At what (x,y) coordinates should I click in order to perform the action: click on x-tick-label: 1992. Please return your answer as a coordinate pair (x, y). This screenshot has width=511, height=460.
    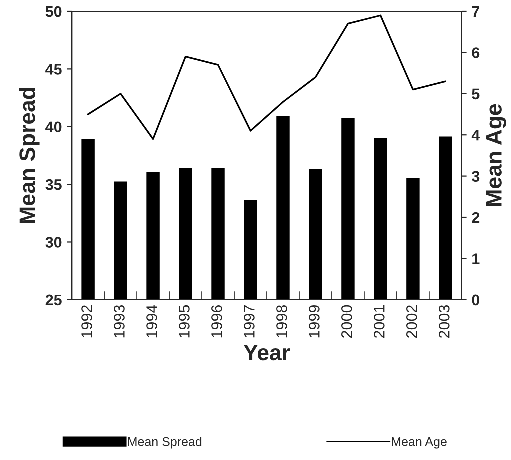
    Looking at the image, I should click on (87, 322).